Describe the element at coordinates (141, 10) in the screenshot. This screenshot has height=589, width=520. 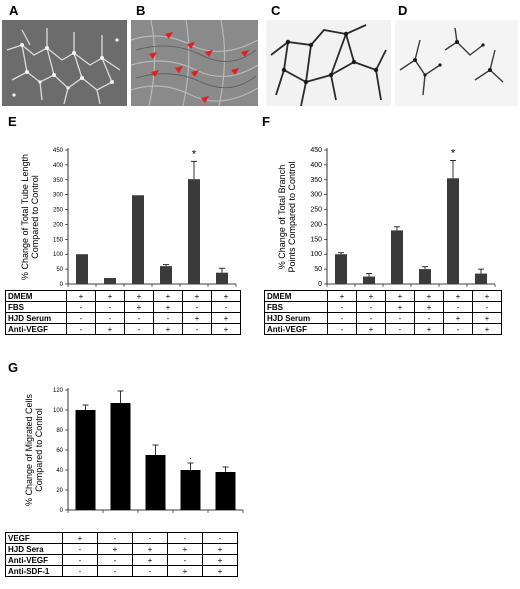
I see `panel-letter-b: B` at that location.